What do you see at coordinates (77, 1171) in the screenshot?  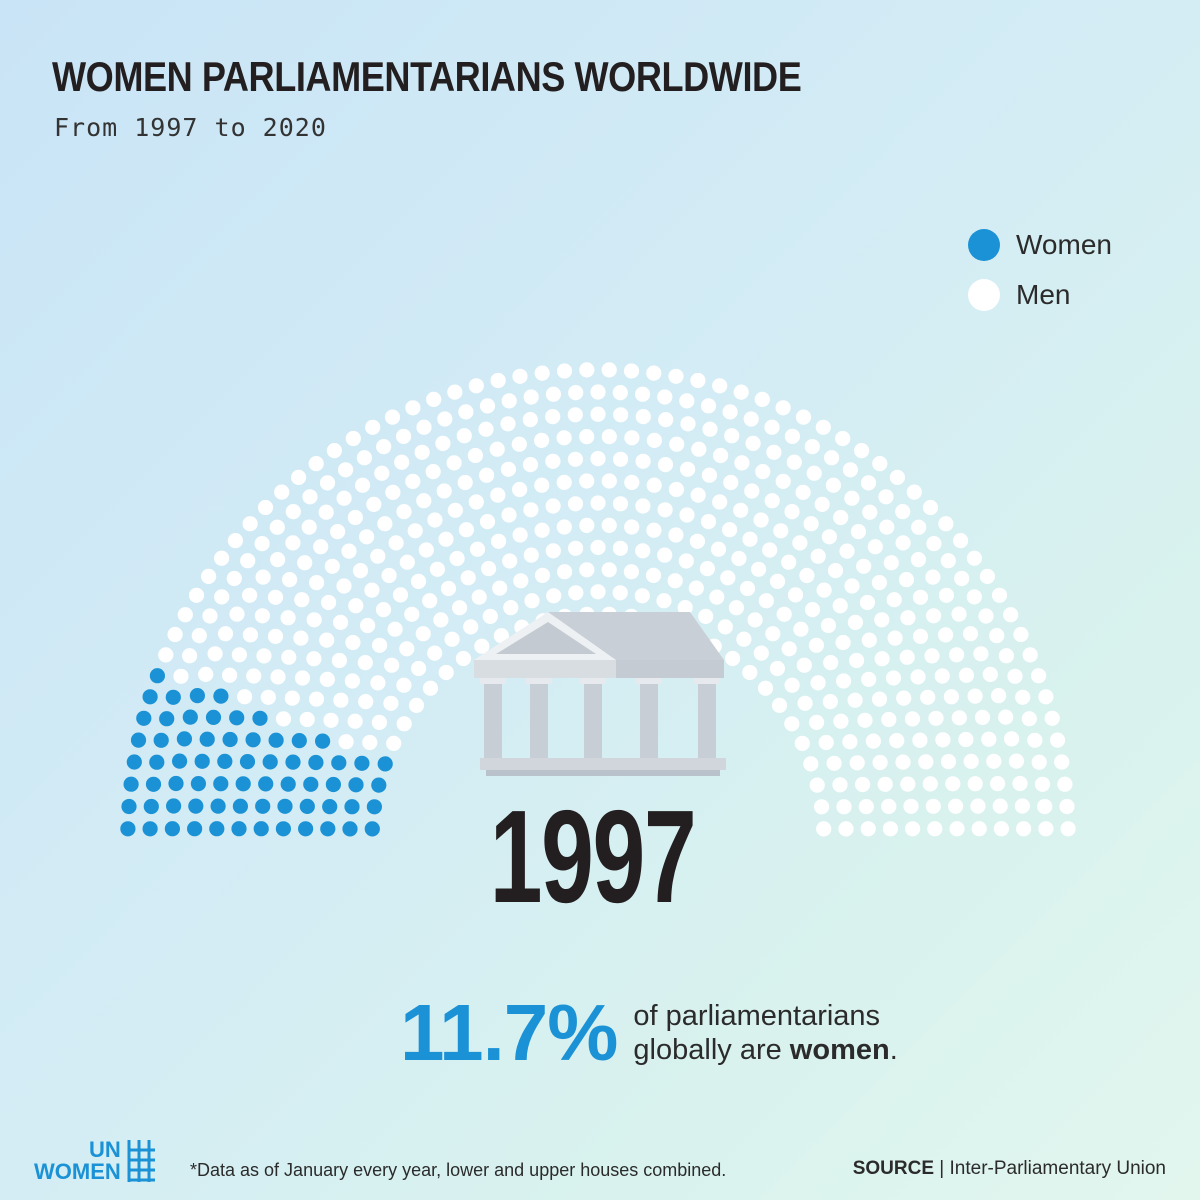 I see `logo-line-2: WOMEN` at bounding box center [77, 1171].